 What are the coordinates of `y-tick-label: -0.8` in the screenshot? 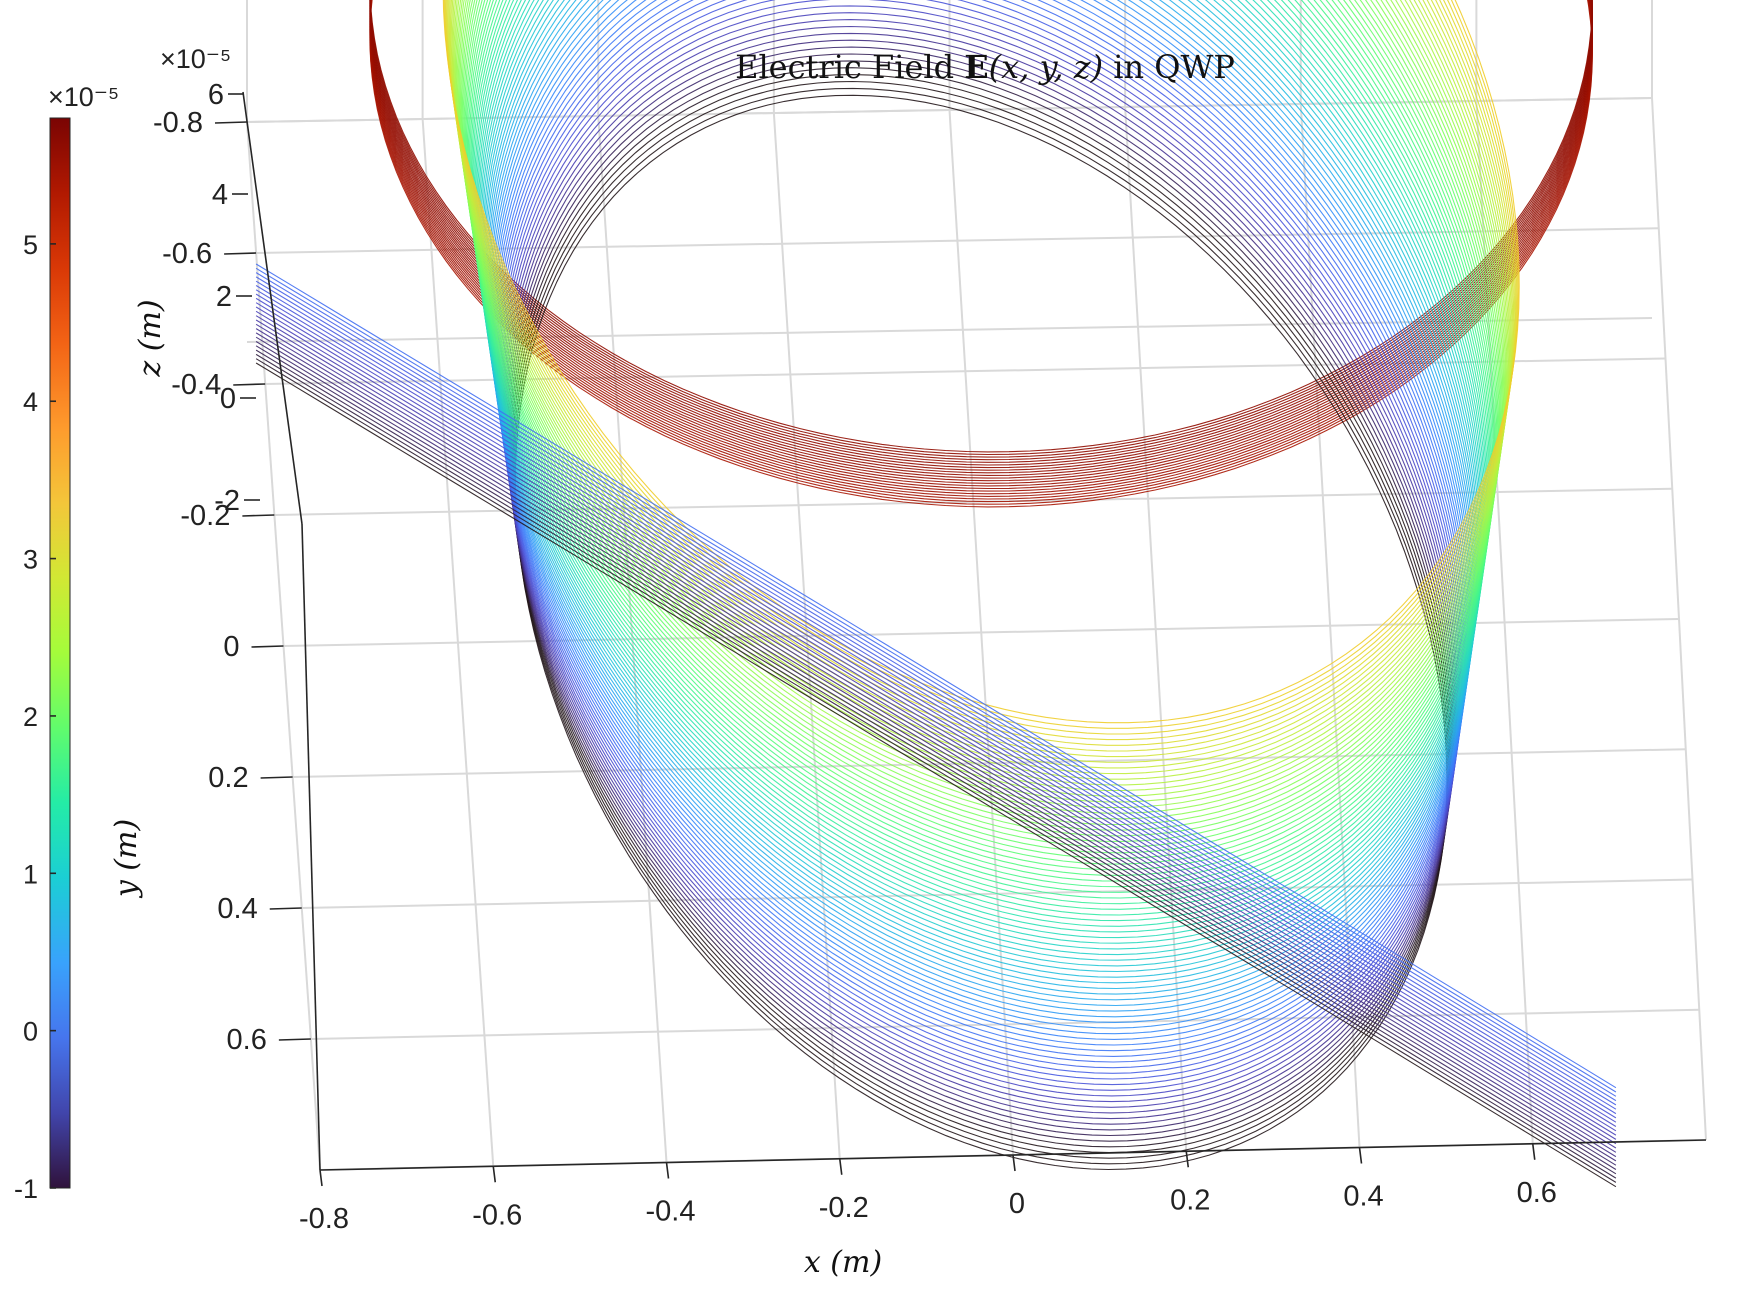 It's located at (178, 123).